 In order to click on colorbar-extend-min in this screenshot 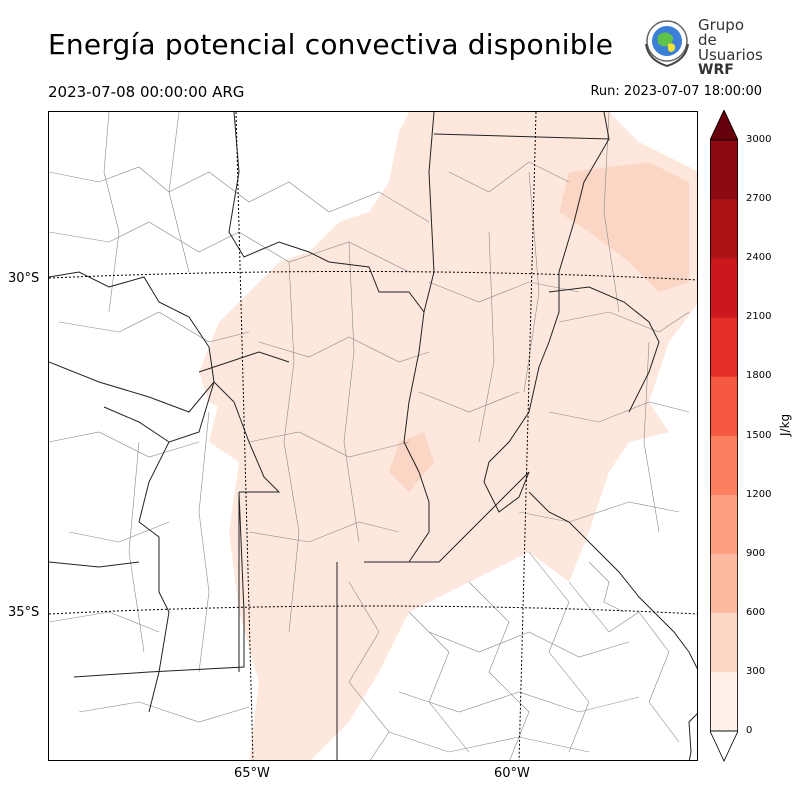, I will do `click(724, 746)`.